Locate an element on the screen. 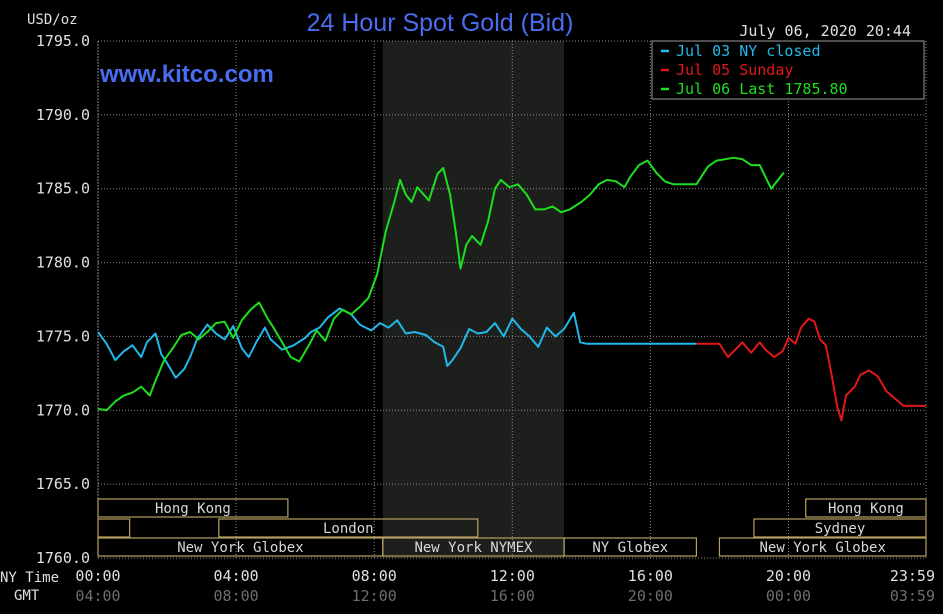  legend-entry: Jul 03 NY closed is located at coordinates (748, 51).